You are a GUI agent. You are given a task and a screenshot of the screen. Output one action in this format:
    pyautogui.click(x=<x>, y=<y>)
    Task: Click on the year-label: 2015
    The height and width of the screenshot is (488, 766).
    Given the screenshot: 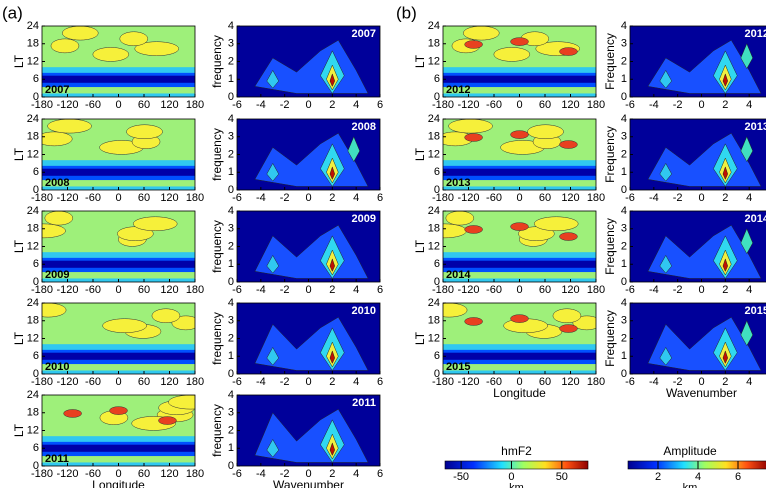 What is the action you would take?
    pyautogui.click(x=458, y=367)
    